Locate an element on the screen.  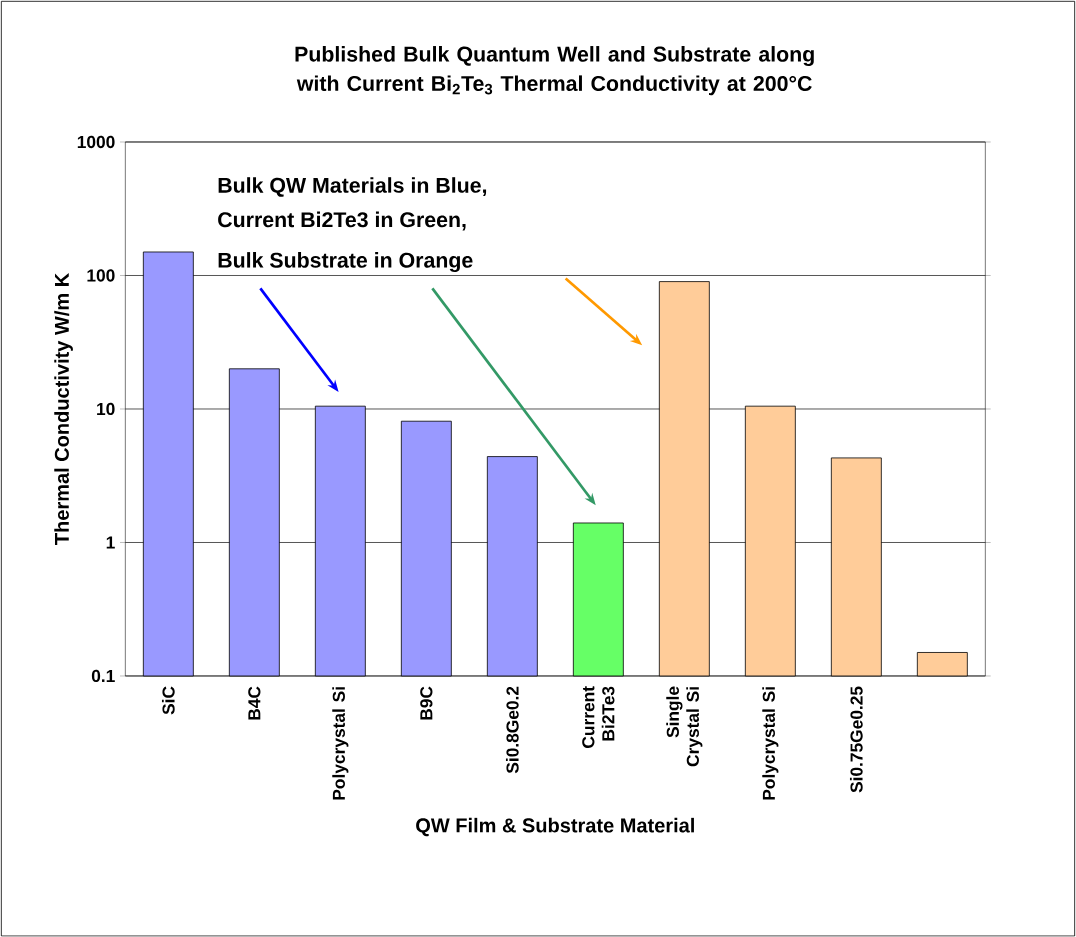
y-tick-label: 0.1 is located at coordinates (103, 675).